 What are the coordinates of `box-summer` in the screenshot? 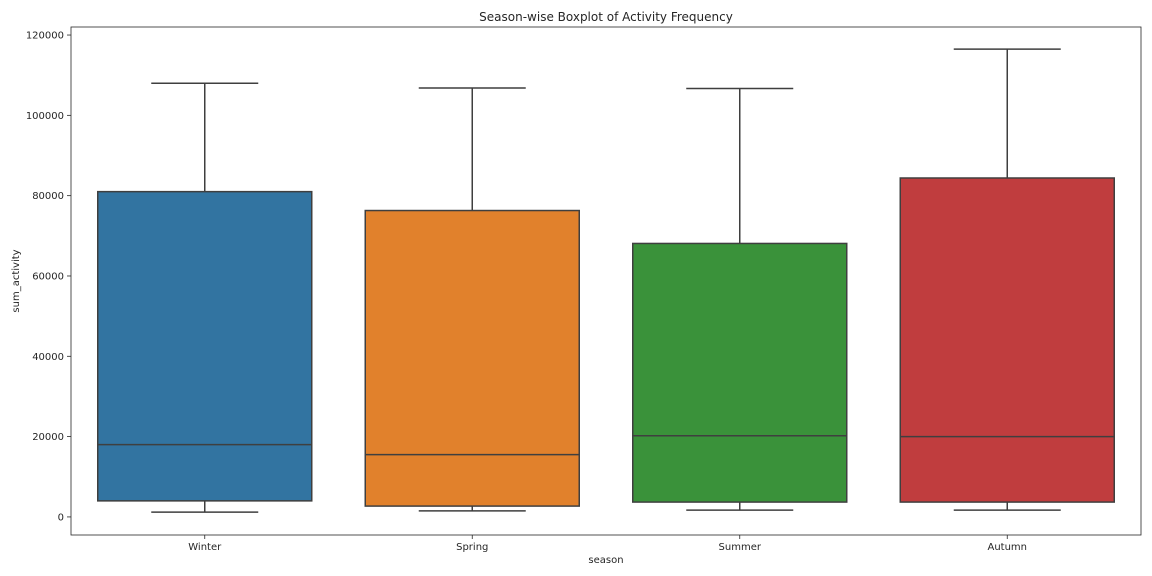 It's located at (740, 299).